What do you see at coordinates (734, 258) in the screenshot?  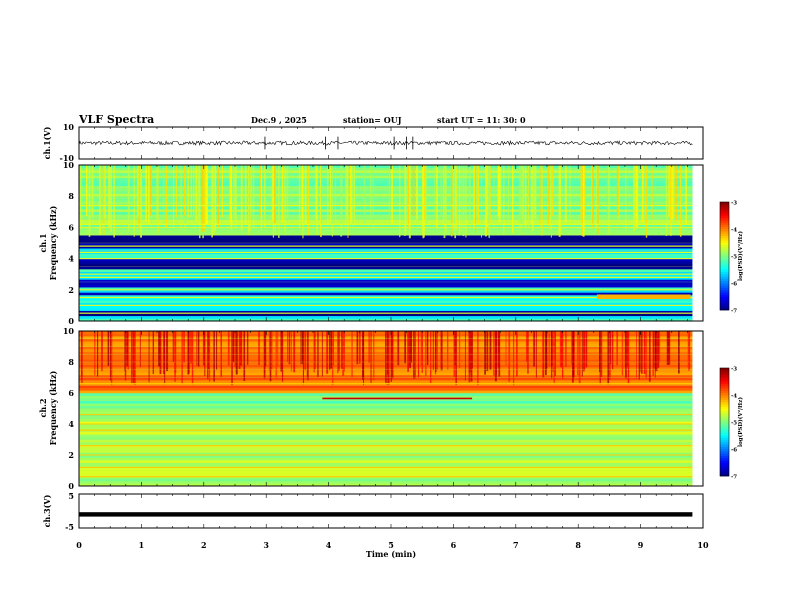 I see `cb1-tick--5: -5` at bounding box center [734, 258].